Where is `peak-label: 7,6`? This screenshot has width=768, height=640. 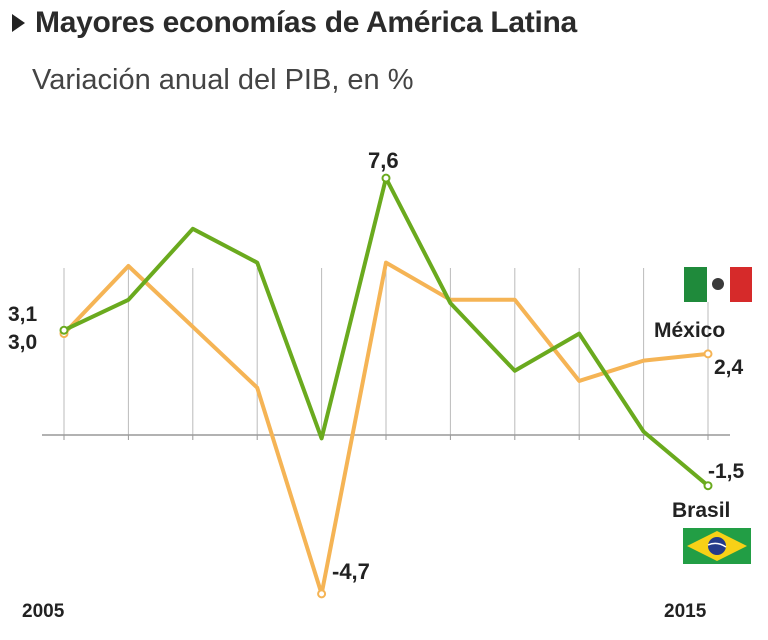 peak-label: 7,6 is located at coordinates (383, 160).